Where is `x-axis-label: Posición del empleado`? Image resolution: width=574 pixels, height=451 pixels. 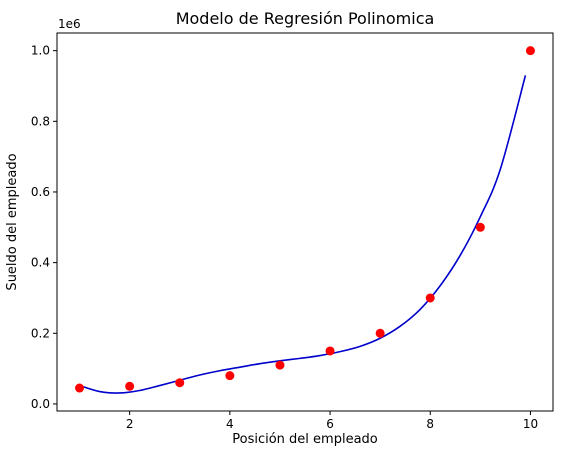
x-axis-label: Posición del empleado is located at coordinates (305, 439).